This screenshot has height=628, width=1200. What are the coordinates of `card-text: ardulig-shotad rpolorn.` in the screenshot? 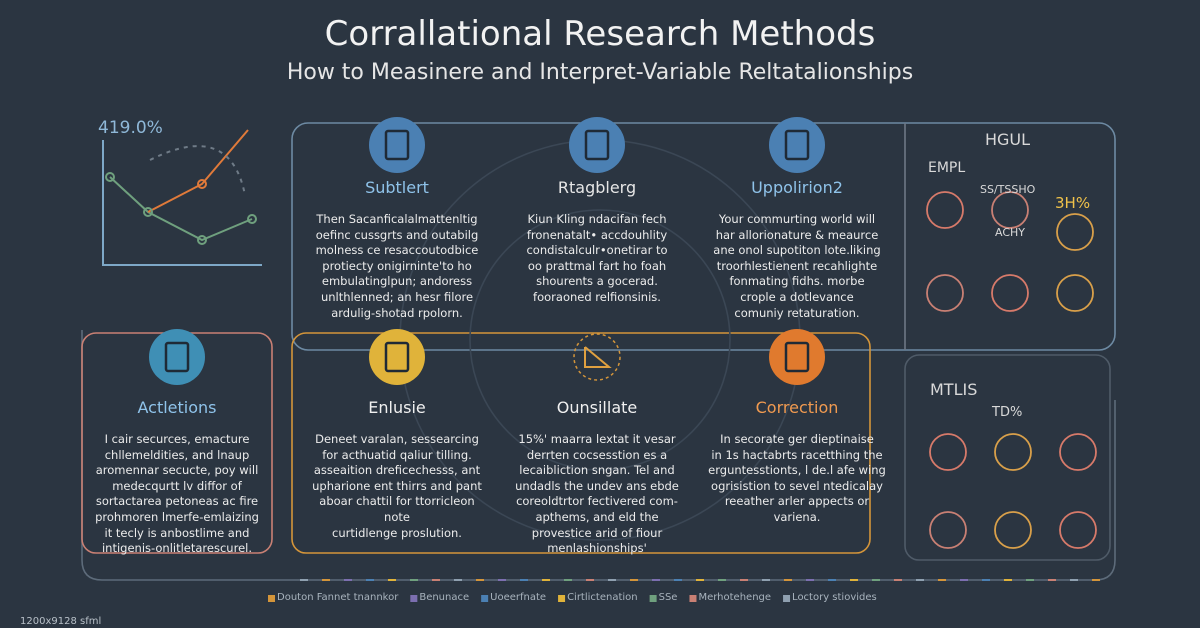 It's located at (397, 312).